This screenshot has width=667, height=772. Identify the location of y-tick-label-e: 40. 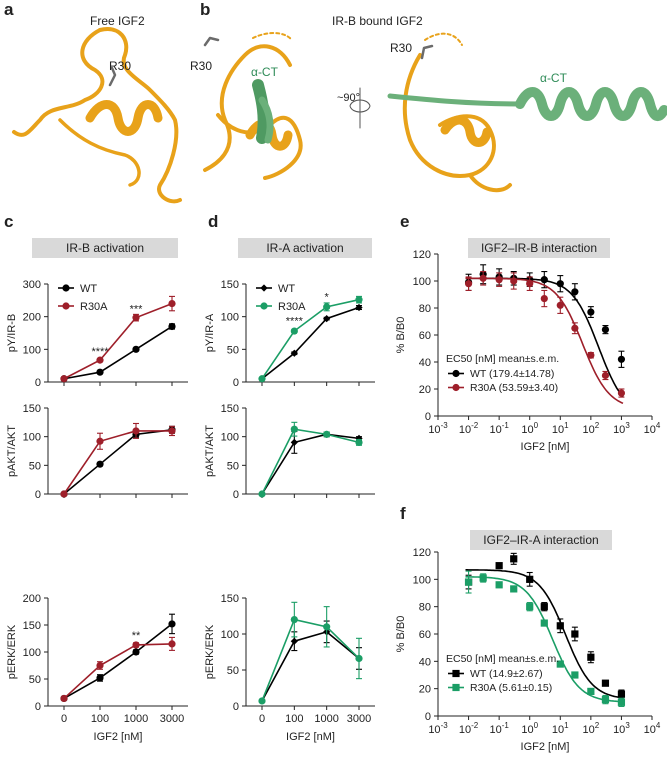
(425, 363).